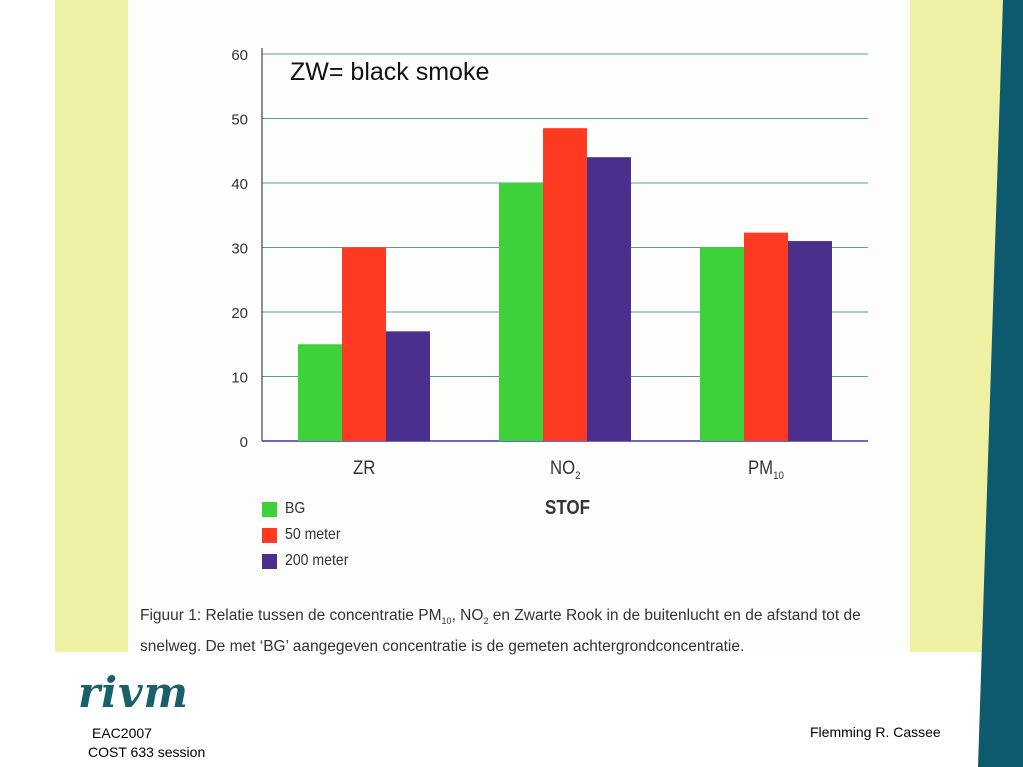  Describe the element at coordinates (565, 470) in the screenshot. I see `x-category-label: NO2` at that location.